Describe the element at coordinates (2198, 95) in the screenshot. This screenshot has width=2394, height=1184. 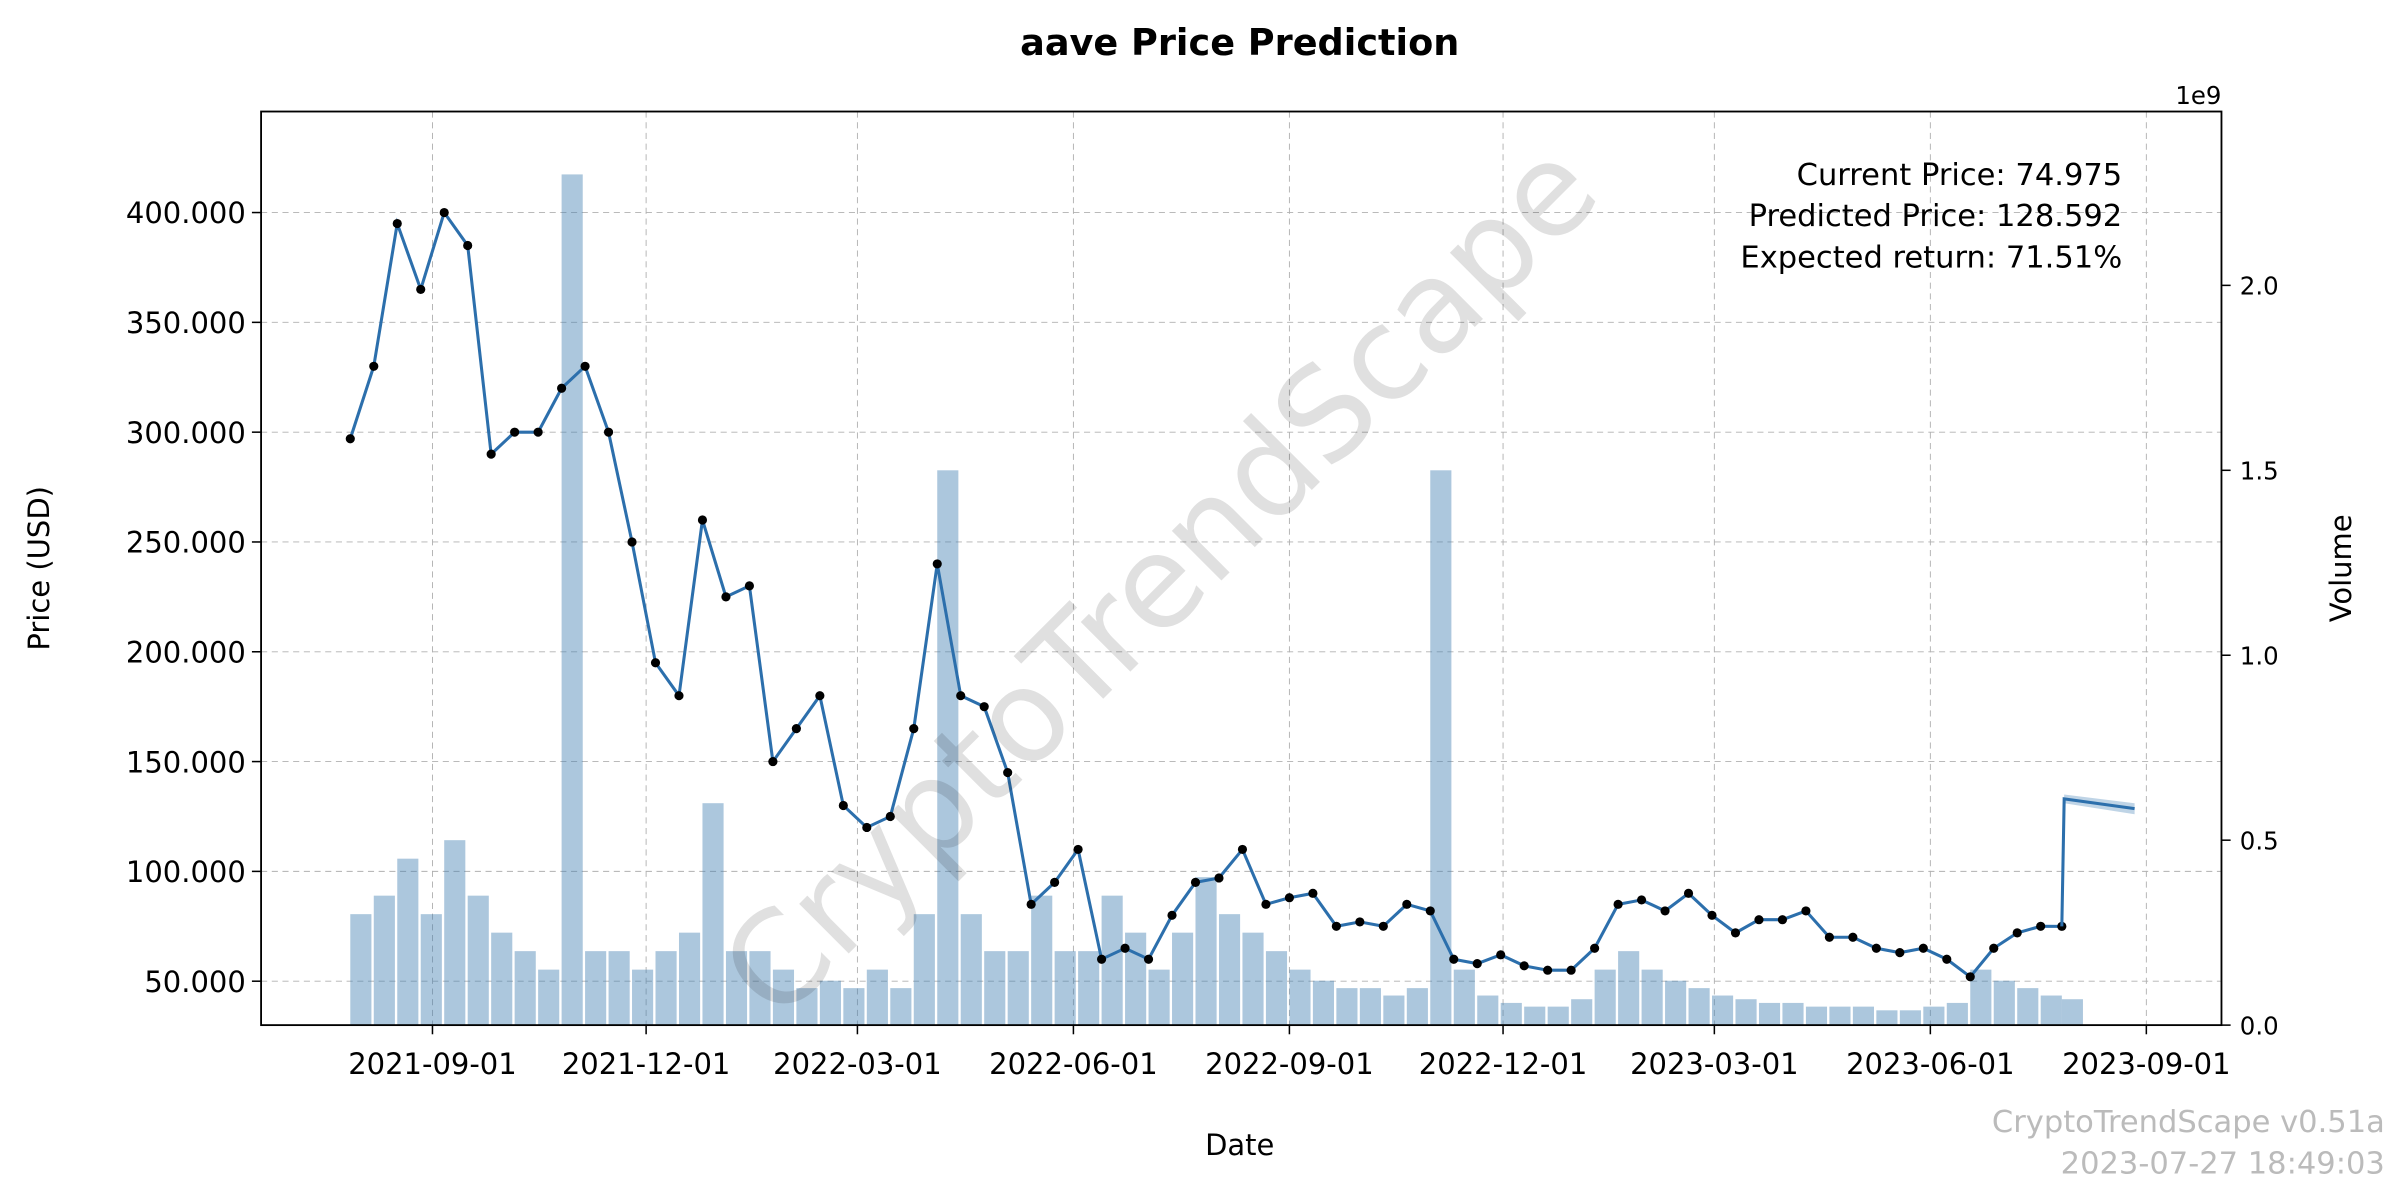
I see `y2-offset: 1e9` at that location.